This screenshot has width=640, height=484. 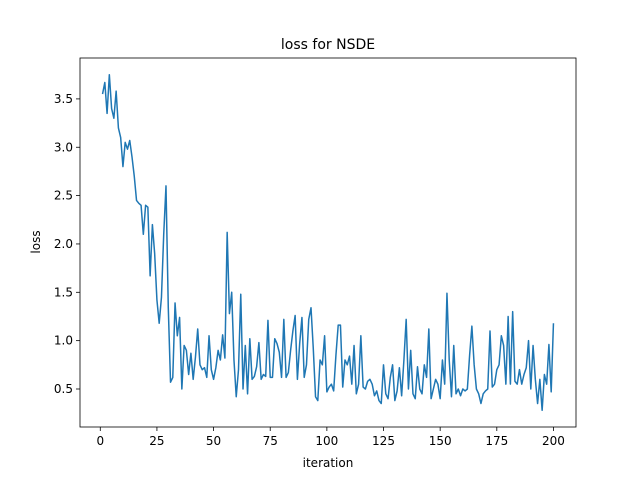 I want to click on x-tick-label: 0, so click(x=100, y=441).